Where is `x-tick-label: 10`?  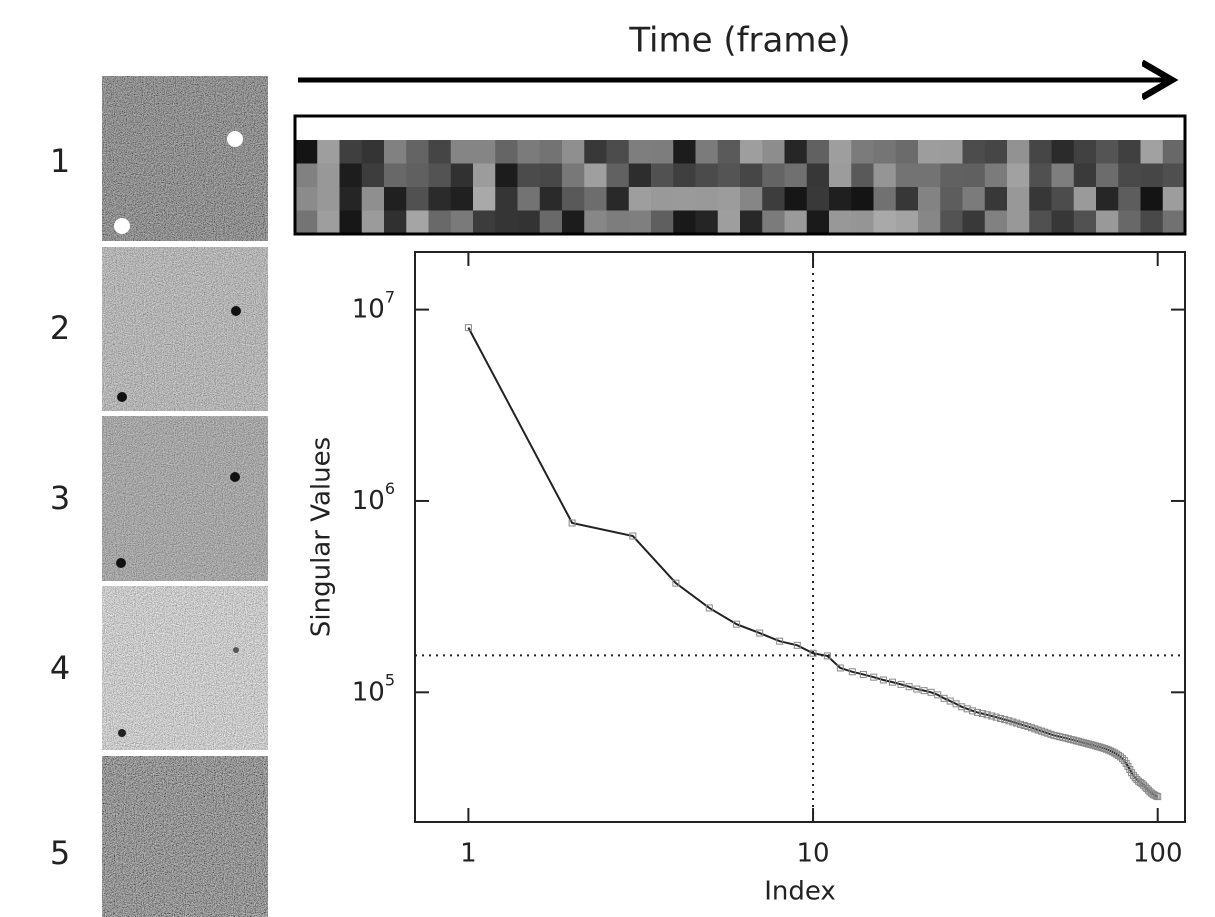
x-tick-label: 10 is located at coordinates (813, 854).